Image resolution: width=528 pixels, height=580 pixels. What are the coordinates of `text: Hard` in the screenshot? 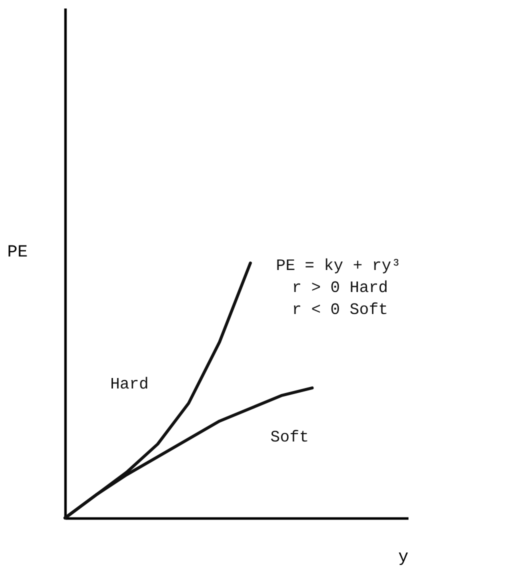 It's located at (129, 384).